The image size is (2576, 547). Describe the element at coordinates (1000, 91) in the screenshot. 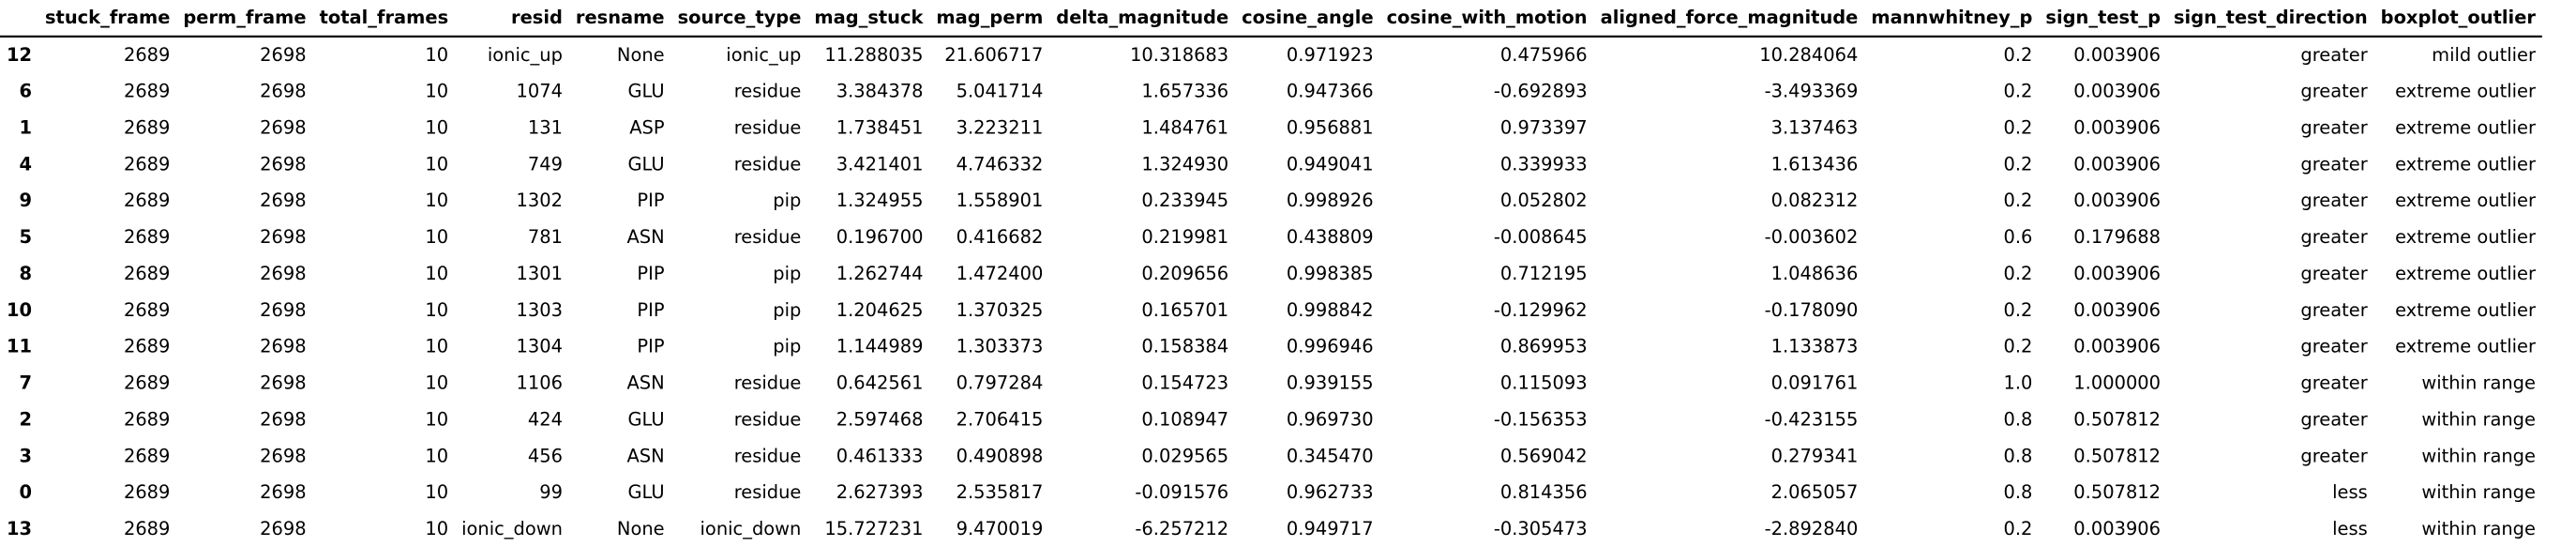

I see `table-cell: 5.041714` at that location.